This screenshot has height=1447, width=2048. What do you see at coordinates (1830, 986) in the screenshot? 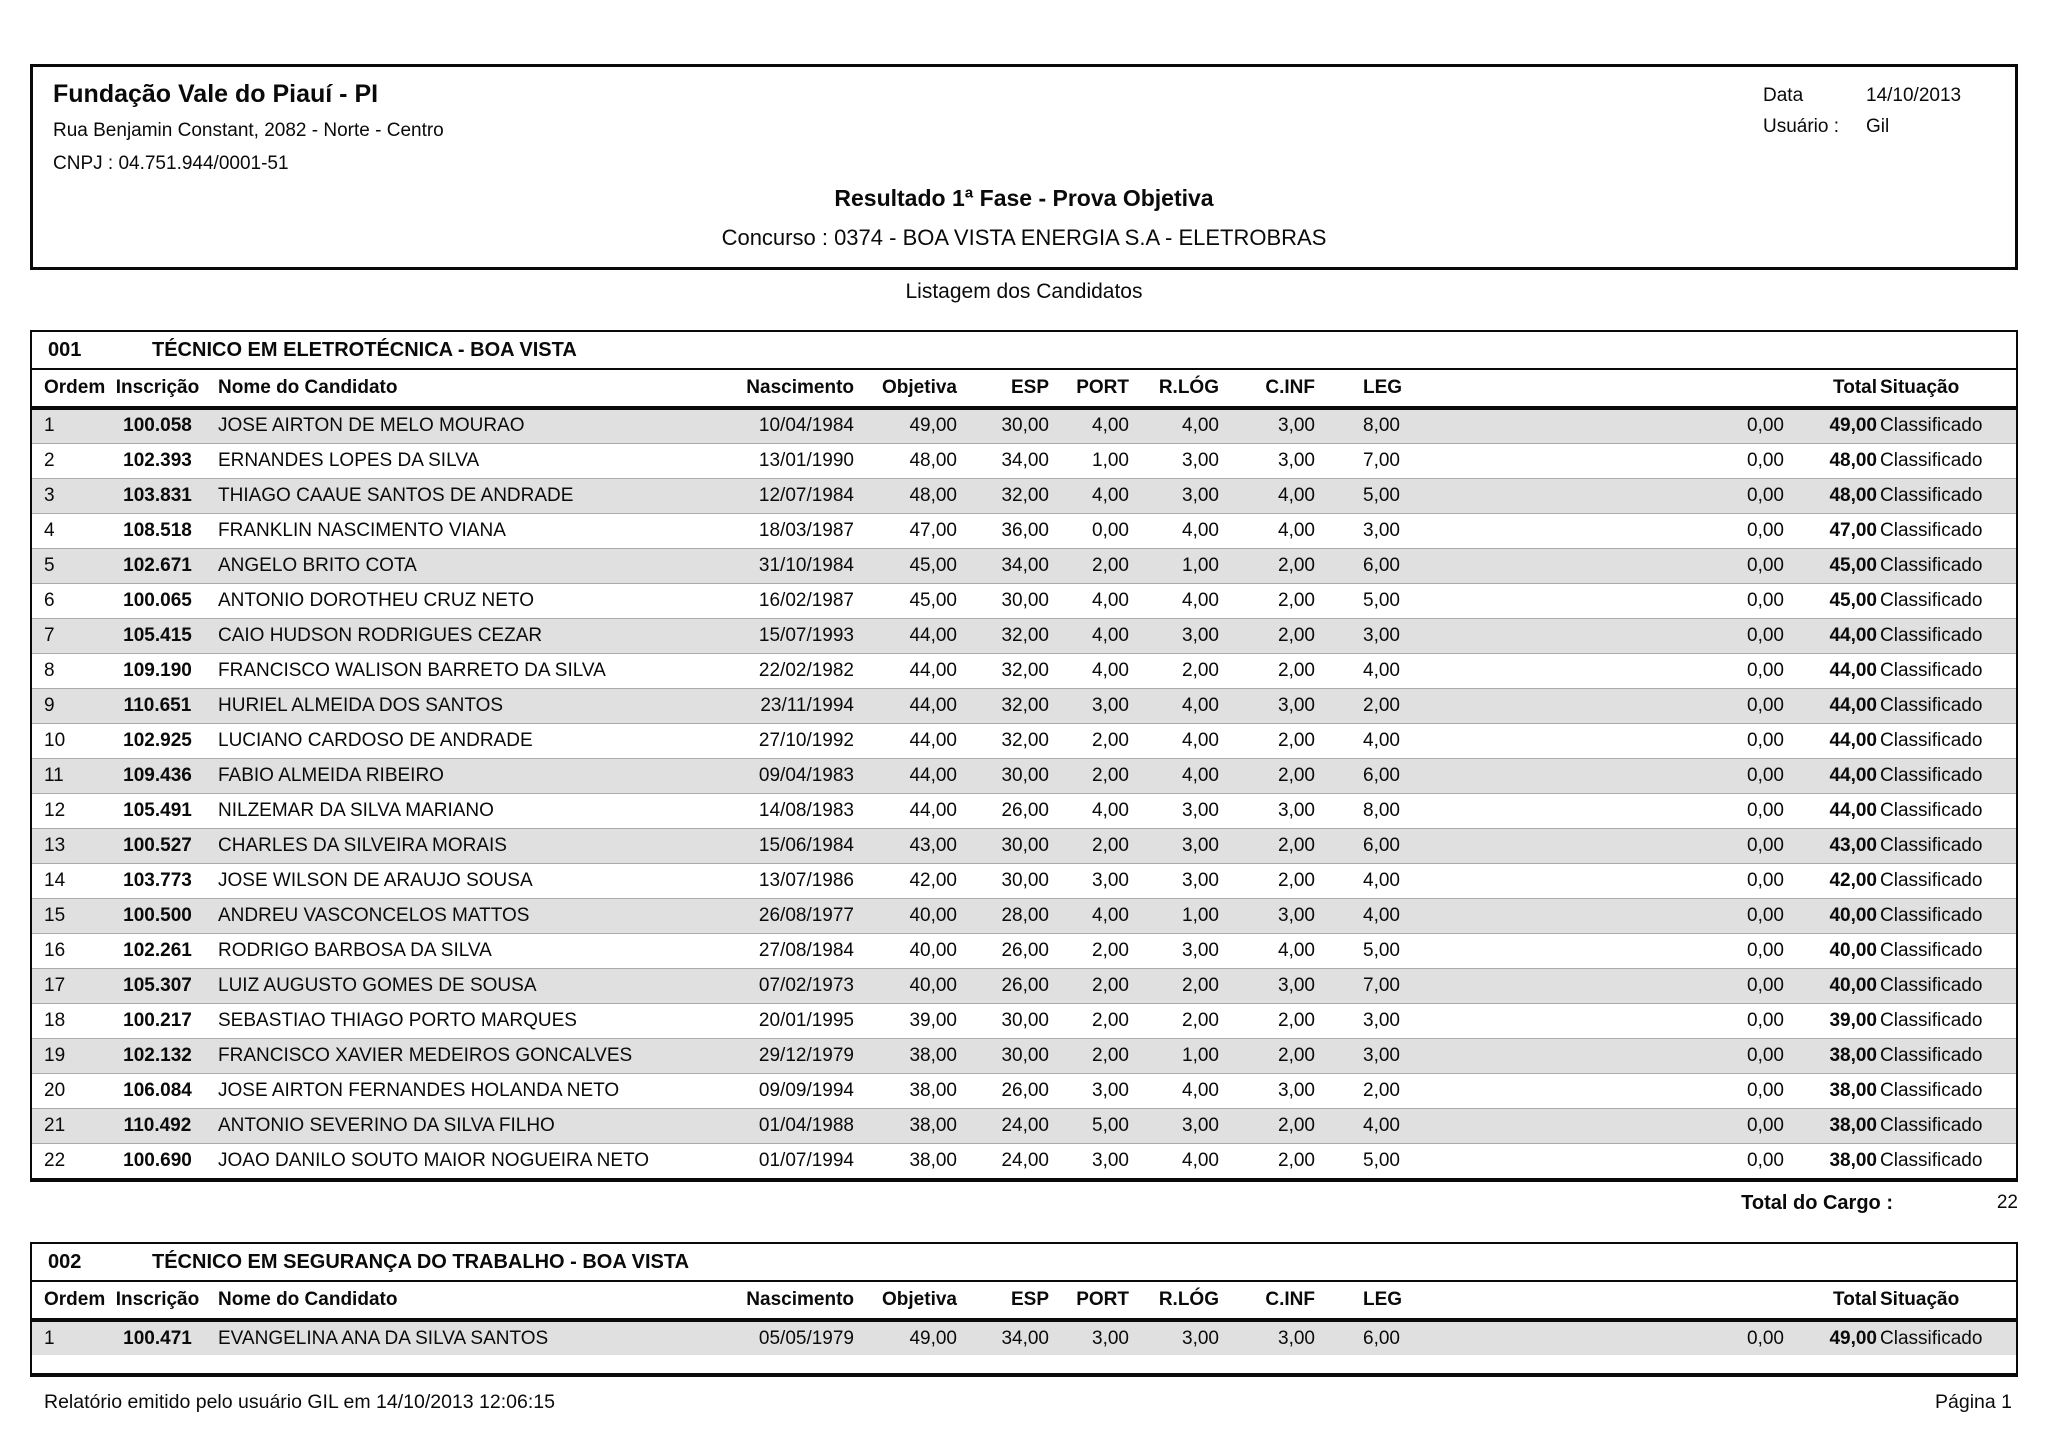
I see `cell-total: 40,00` at bounding box center [1830, 986].